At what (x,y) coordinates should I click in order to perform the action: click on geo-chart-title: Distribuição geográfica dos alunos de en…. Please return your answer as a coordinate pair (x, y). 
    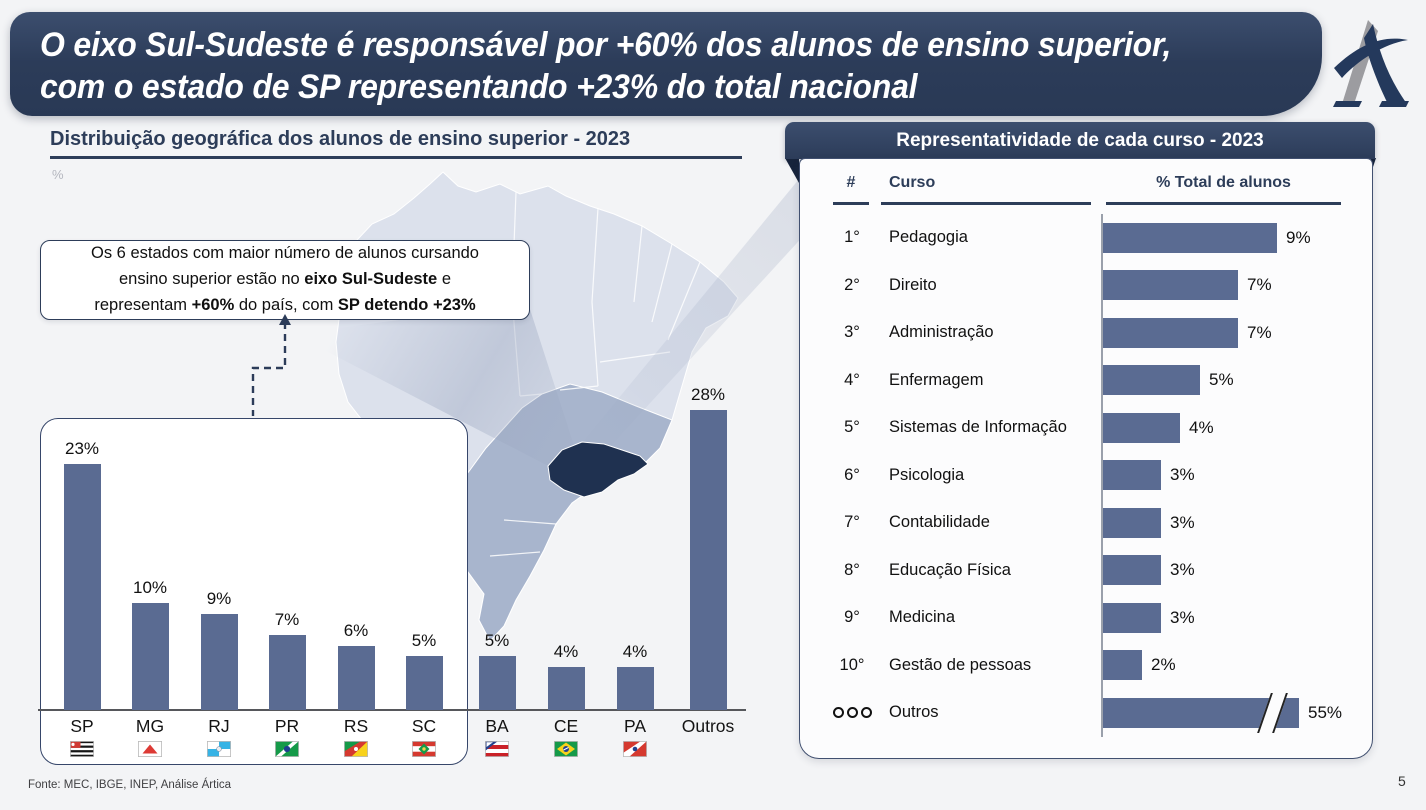
    Looking at the image, I should click on (340, 139).